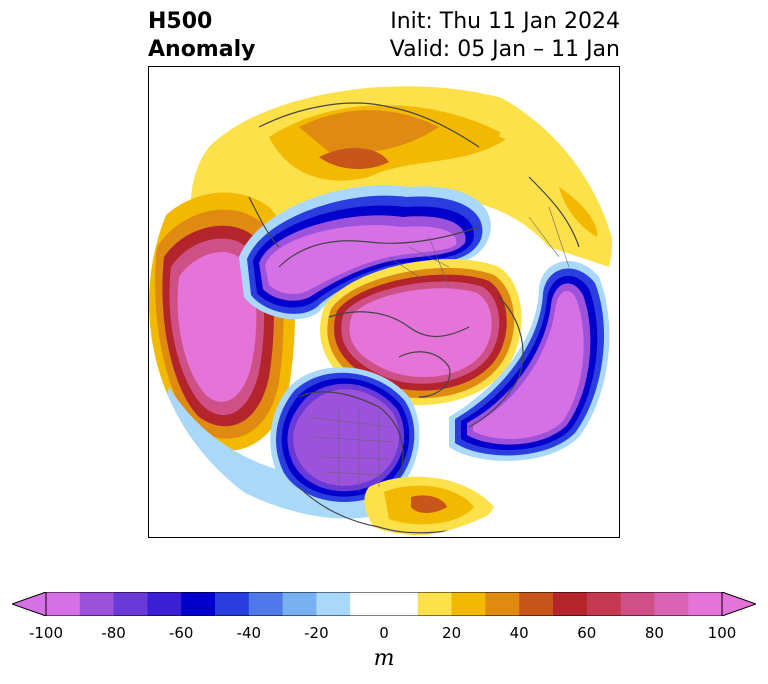 The image size is (768, 684). I want to click on colorbar-tick-label: -80, so click(113, 633).